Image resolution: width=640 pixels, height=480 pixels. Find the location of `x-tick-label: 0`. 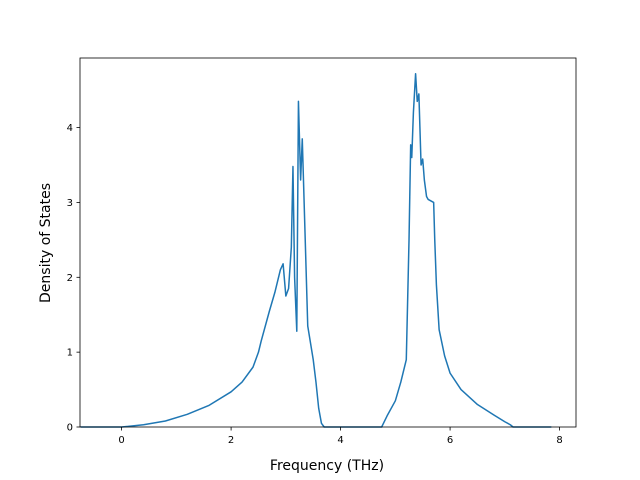

x-tick-label: 0 is located at coordinates (121, 440).